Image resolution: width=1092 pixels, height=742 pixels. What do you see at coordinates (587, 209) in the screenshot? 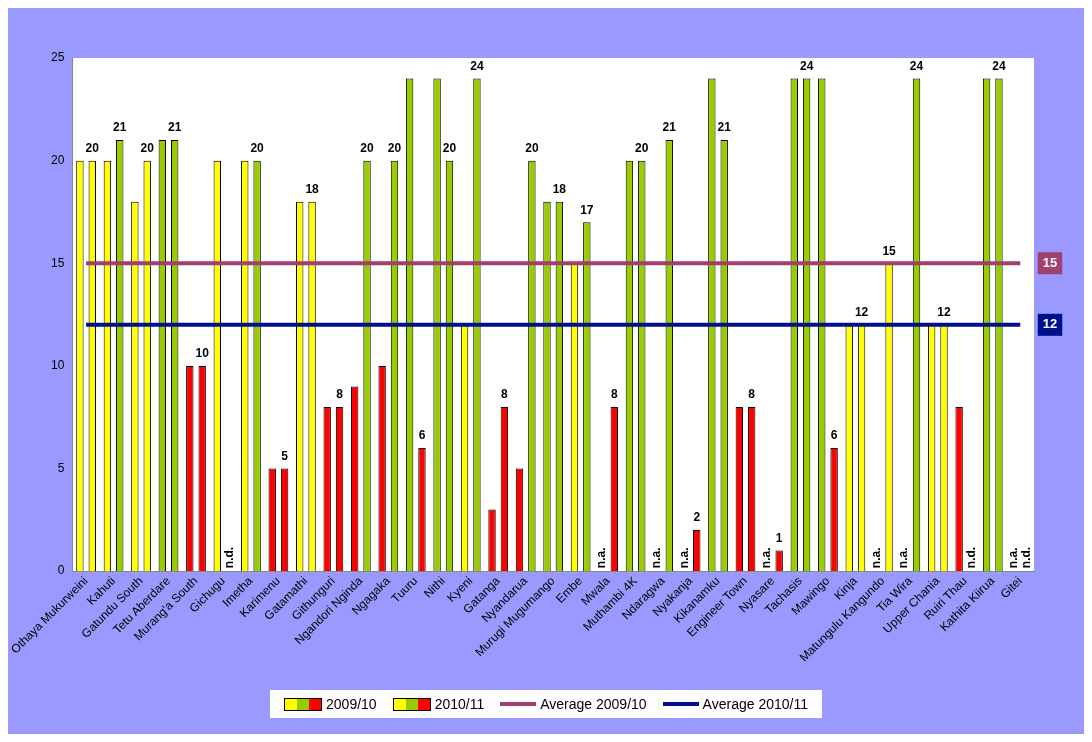
I see `data-label: 17` at bounding box center [587, 209].